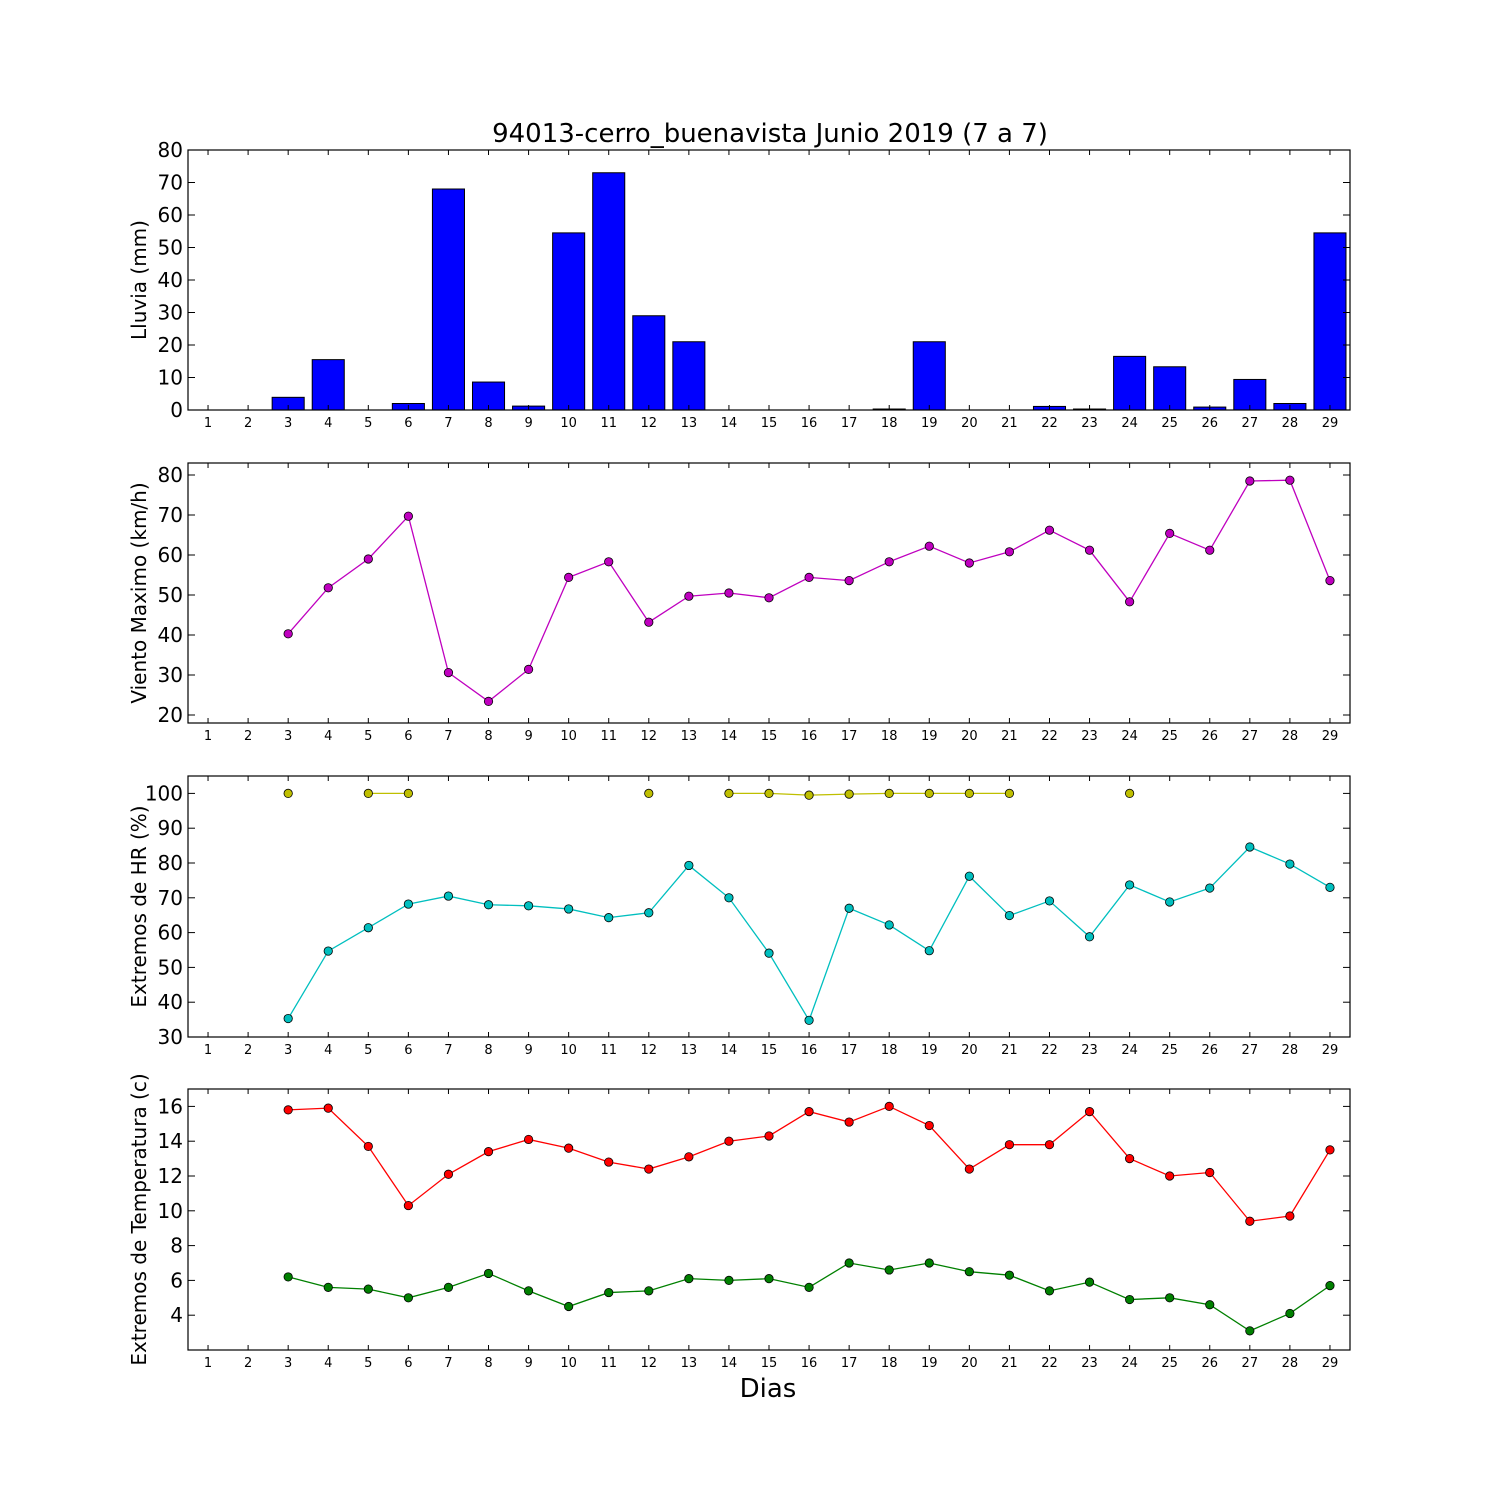 Image resolution: width=1500 pixels, height=1500 pixels. I want to click on y-tick-label: 16, so click(170, 1106).